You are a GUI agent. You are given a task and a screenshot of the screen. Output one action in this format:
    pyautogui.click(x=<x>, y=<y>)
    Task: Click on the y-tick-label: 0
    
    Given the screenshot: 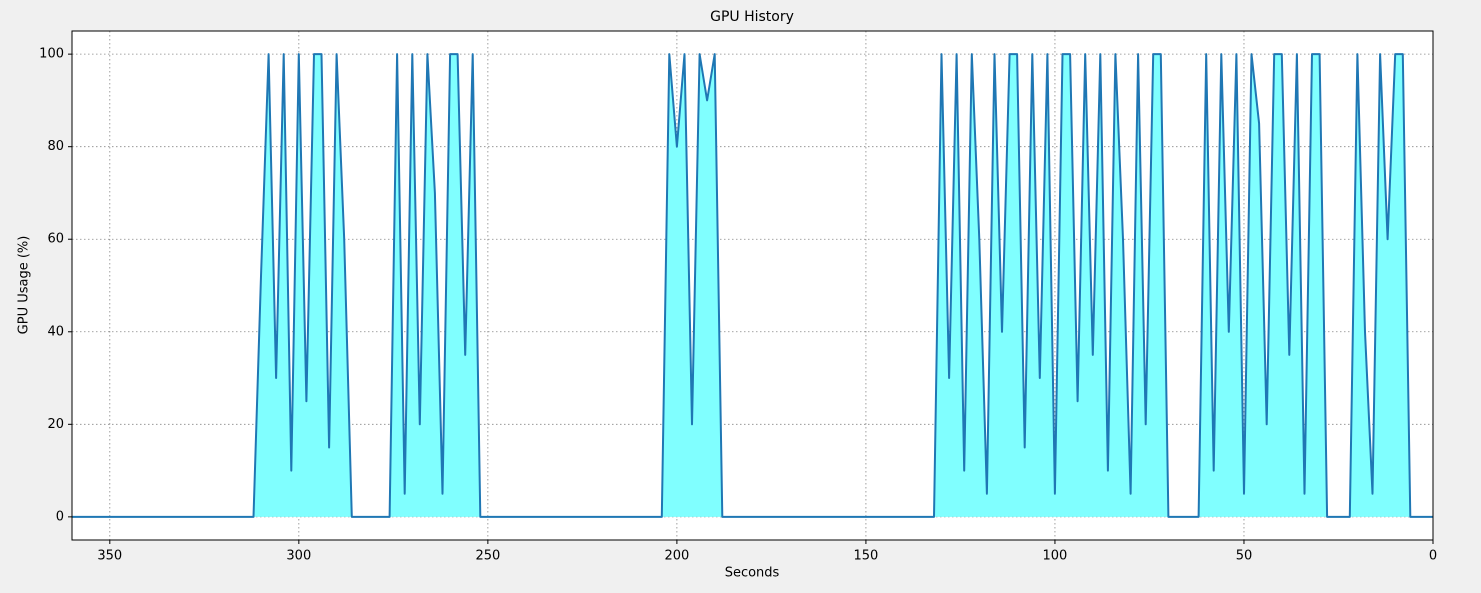 What is the action you would take?
    pyautogui.click(x=60, y=516)
    